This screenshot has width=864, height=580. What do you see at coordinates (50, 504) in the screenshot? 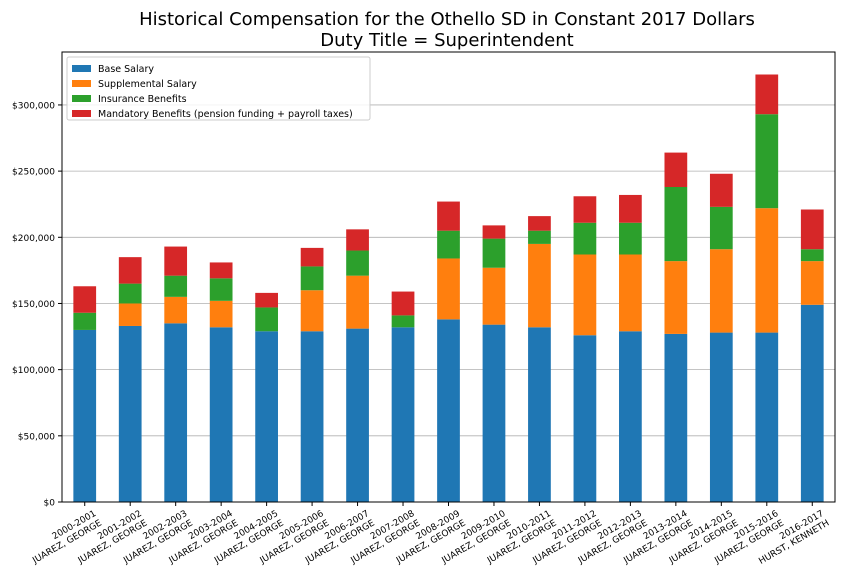
I see `y-tick-label: $0` at bounding box center [50, 504].